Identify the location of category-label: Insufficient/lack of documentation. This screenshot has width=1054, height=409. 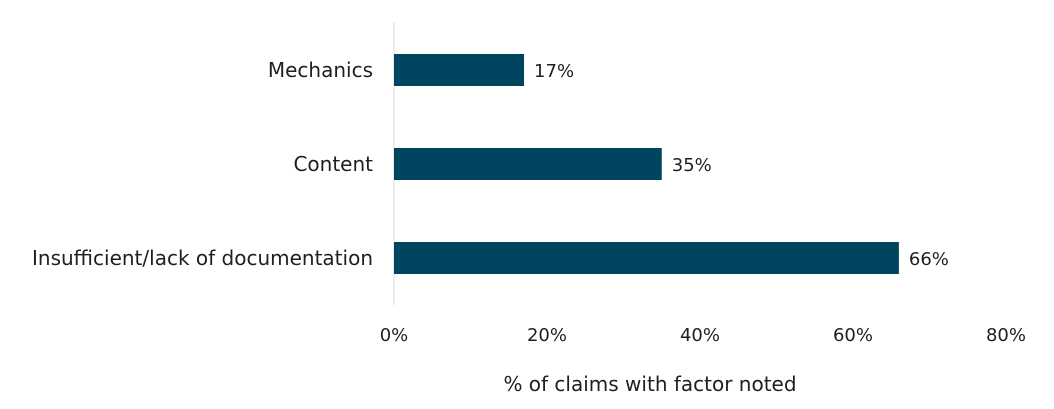
(202, 258).